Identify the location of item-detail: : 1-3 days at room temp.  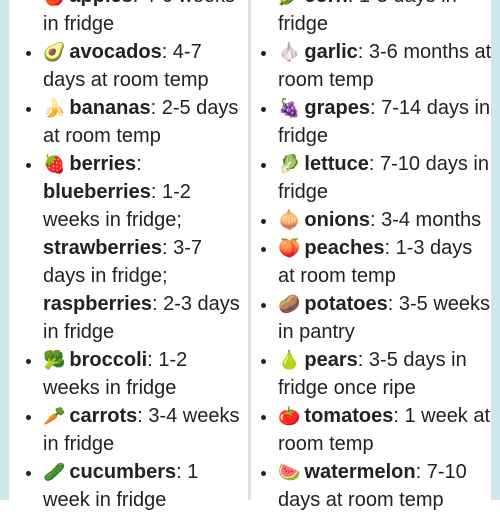
(375, 262).